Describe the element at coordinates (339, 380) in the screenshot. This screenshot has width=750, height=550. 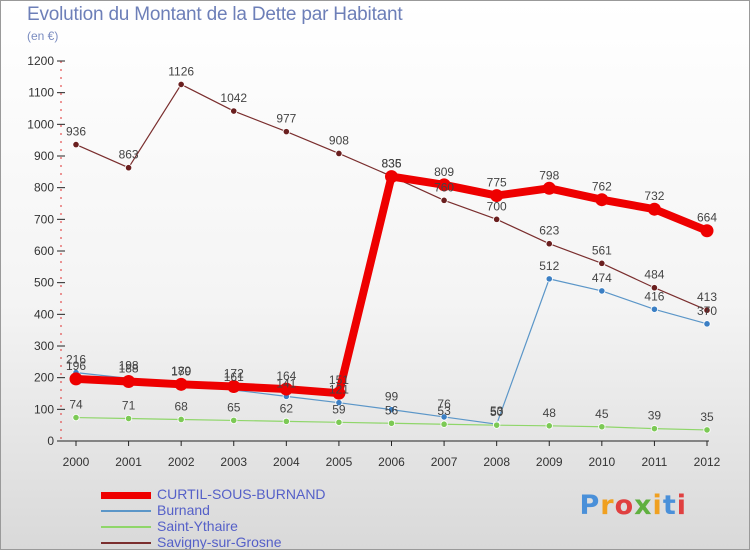
I see `data-label: 151` at that location.